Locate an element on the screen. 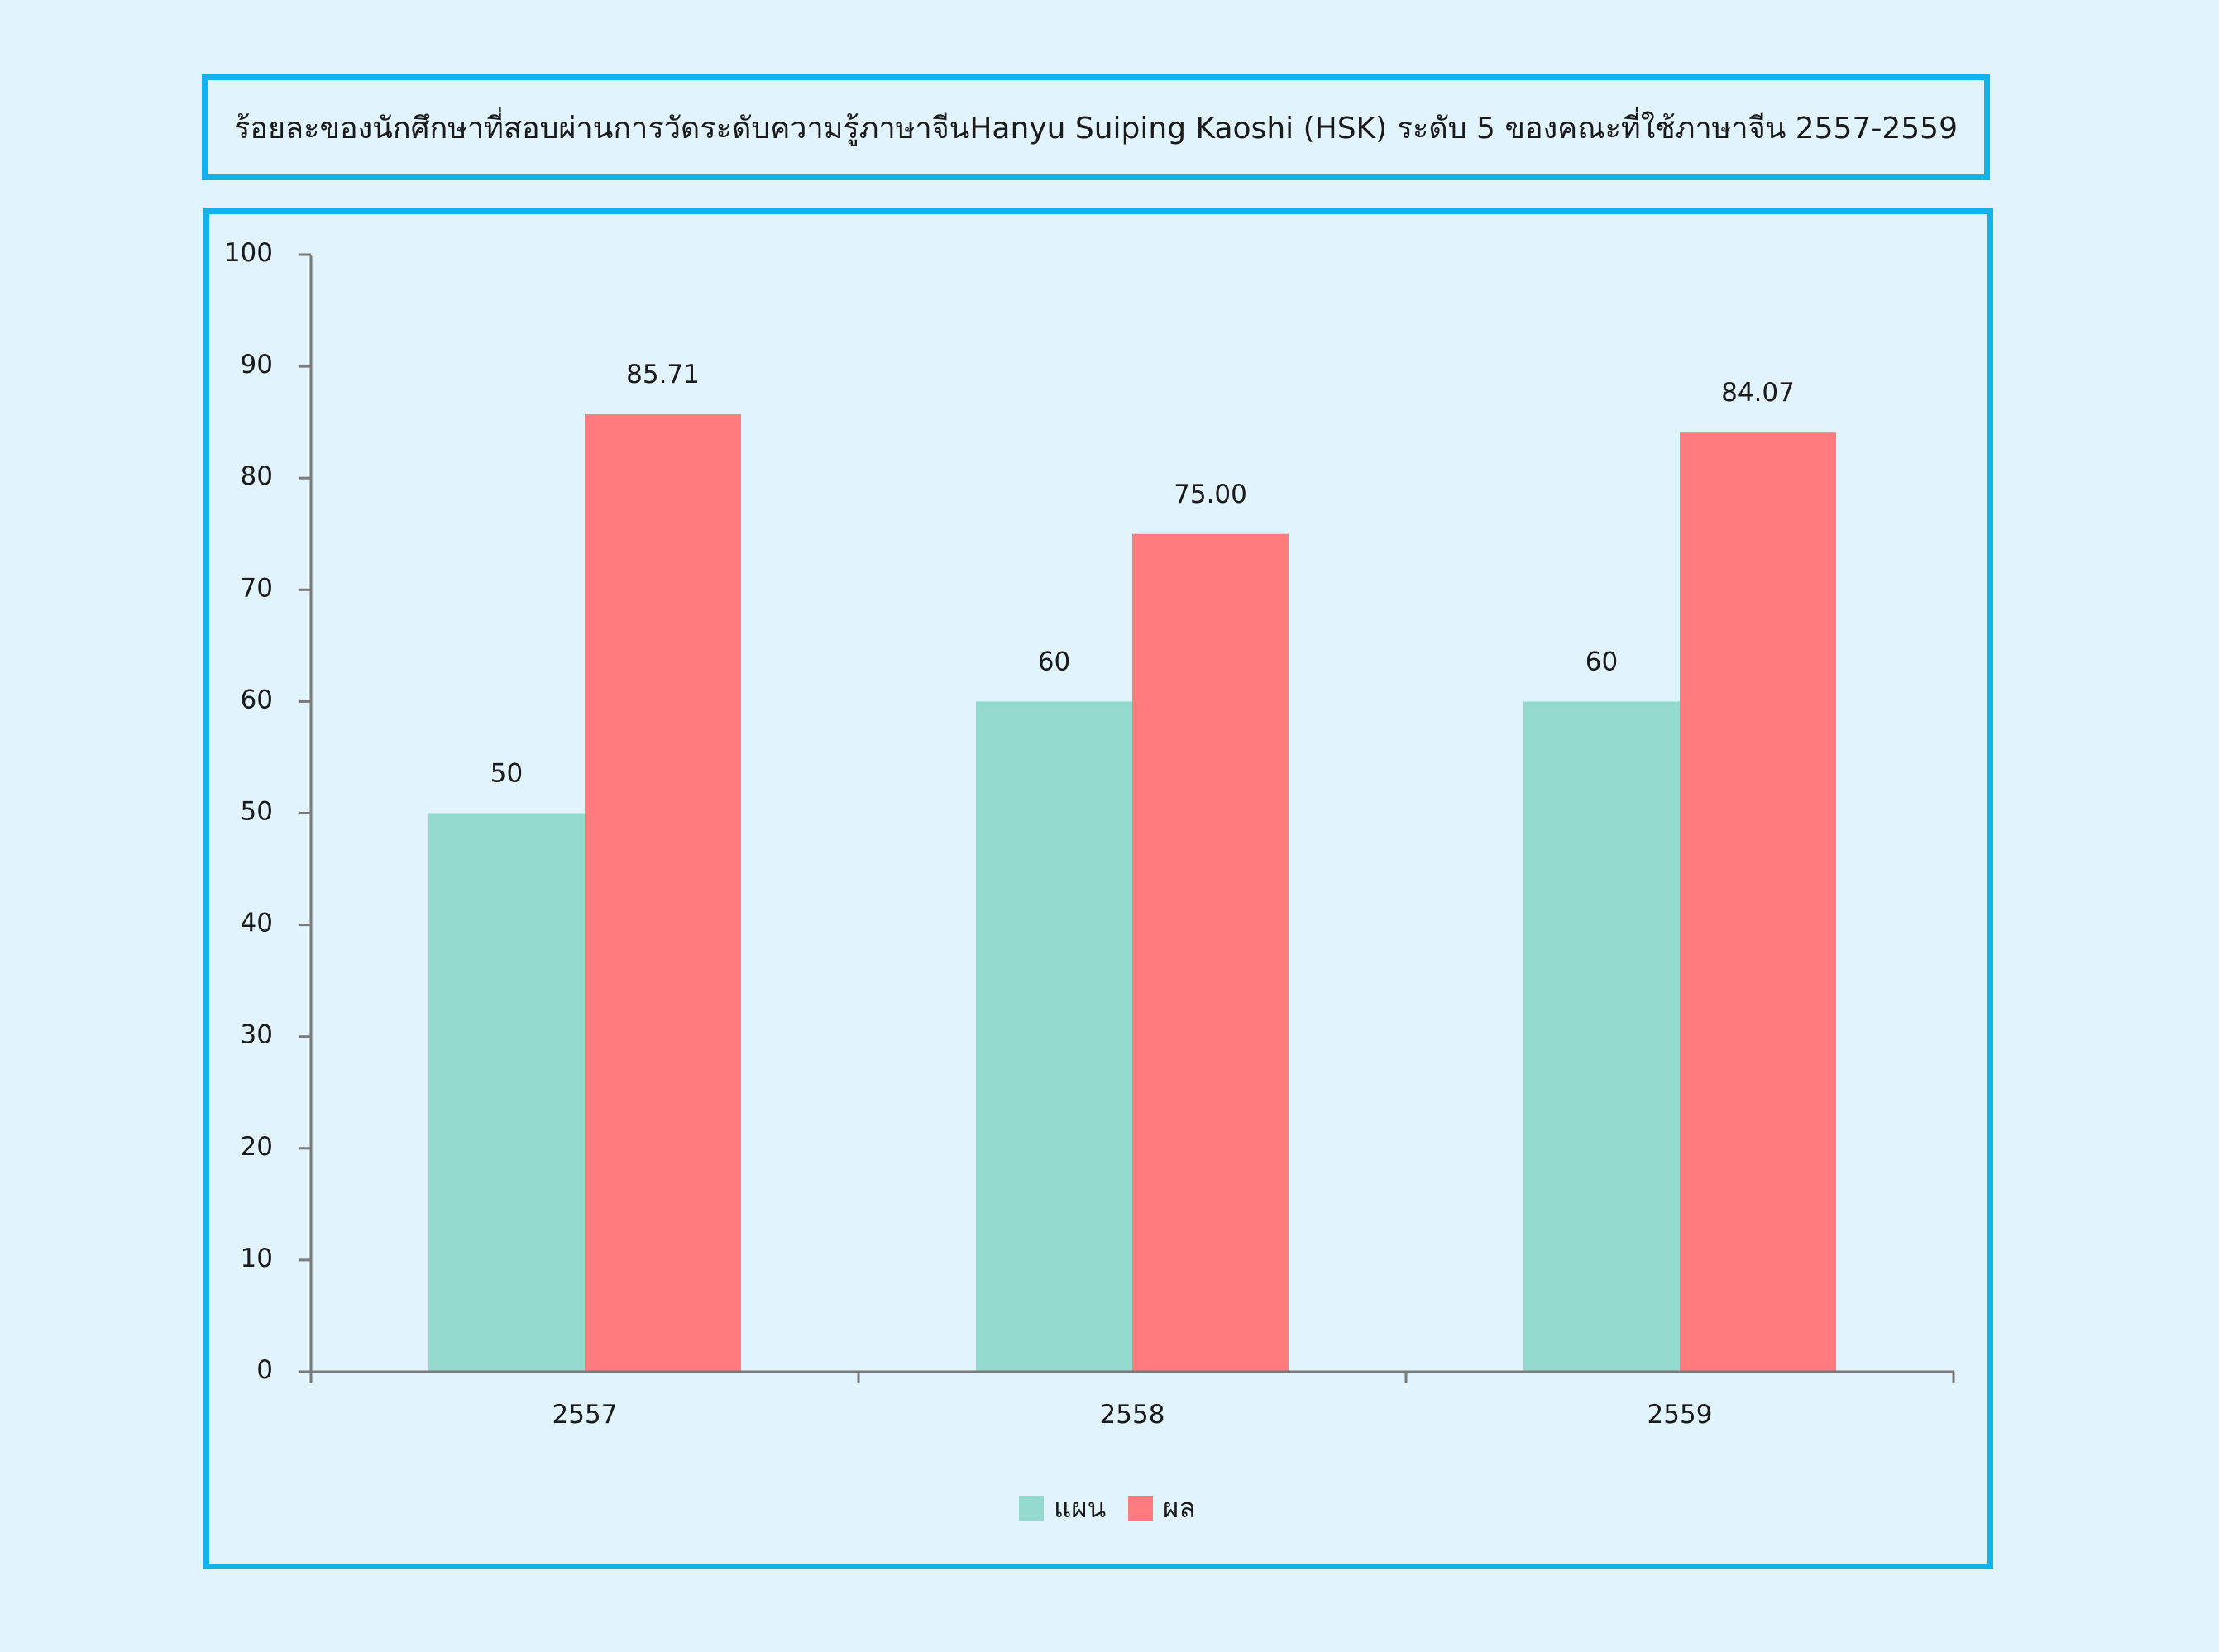  data-label-plan-2557: 50 is located at coordinates (506, 774).